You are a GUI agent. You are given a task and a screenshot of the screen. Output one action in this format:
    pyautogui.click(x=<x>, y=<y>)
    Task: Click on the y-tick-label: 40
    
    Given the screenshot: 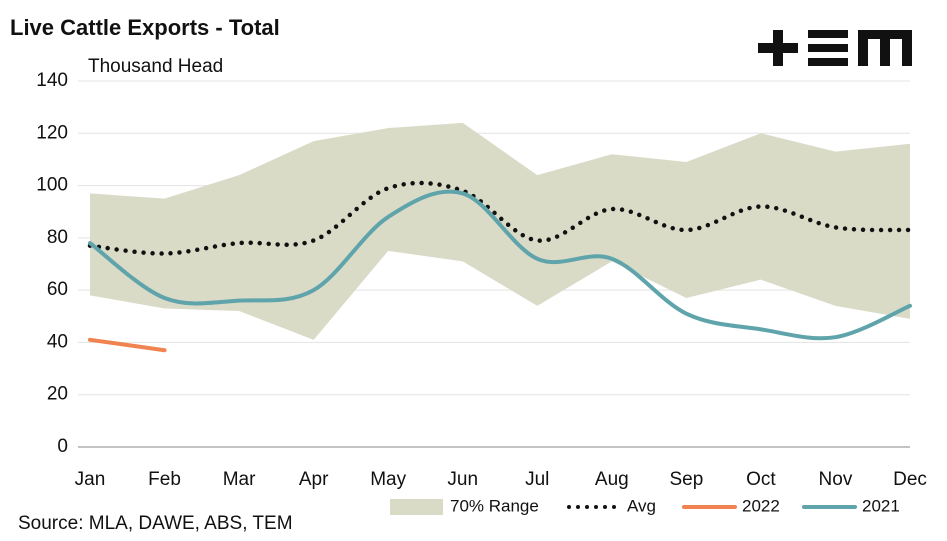 What is the action you would take?
    pyautogui.click(x=57, y=341)
    